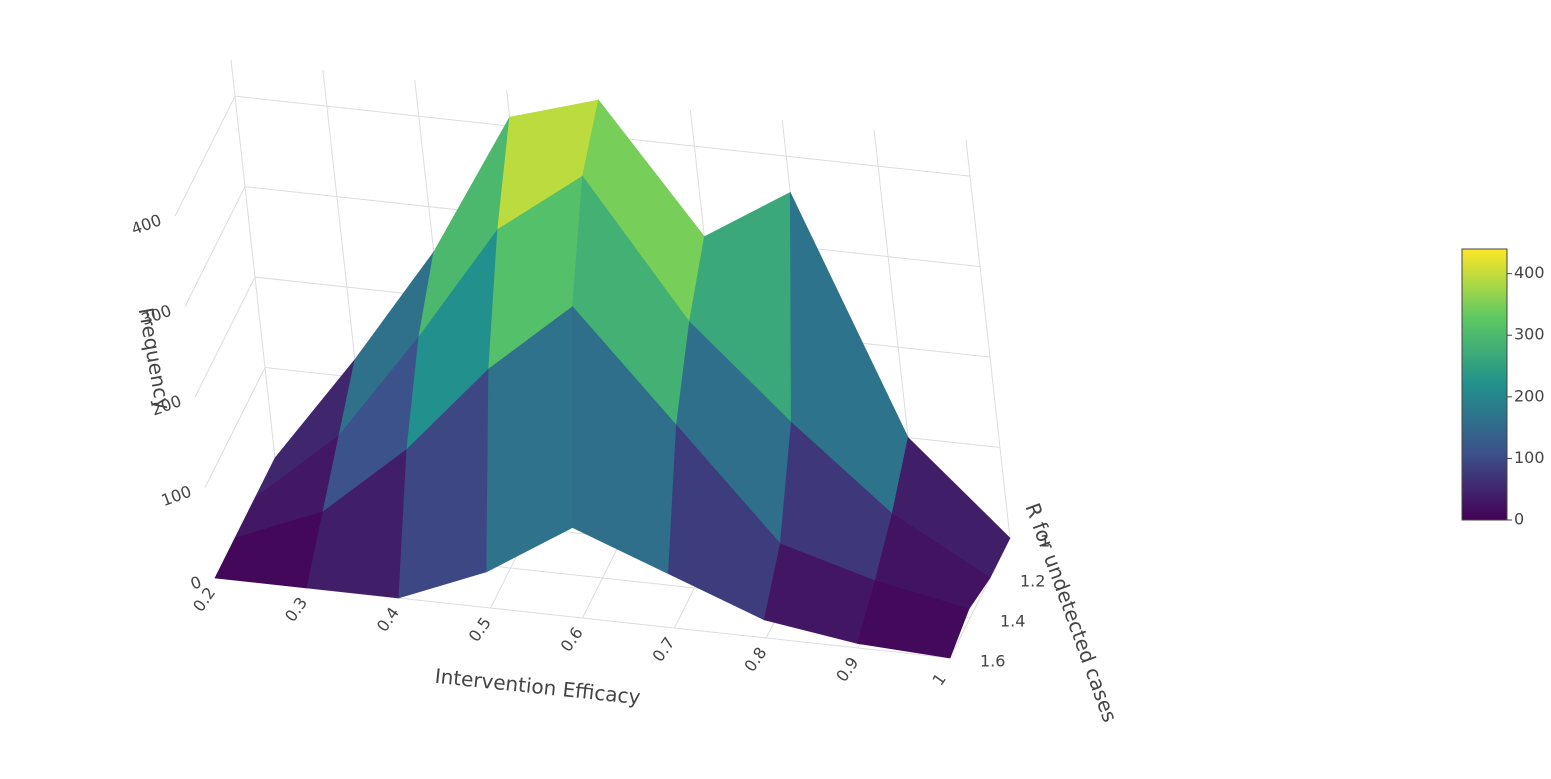 This screenshot has height=779, width=1551. What do you see at coordinates (1045, 541) in the screenshot?
I see `y-tick-label: 1` at bounding box center [1045, 541].